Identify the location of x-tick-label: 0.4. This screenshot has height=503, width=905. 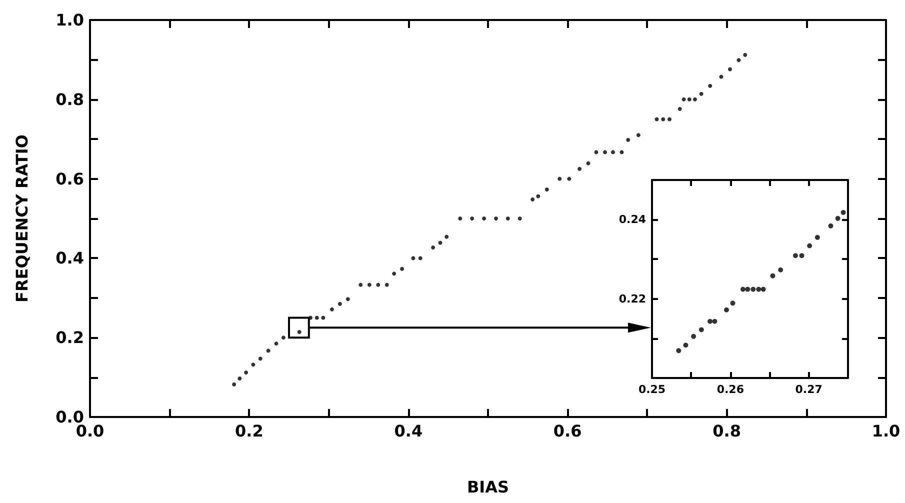
(408, 431).